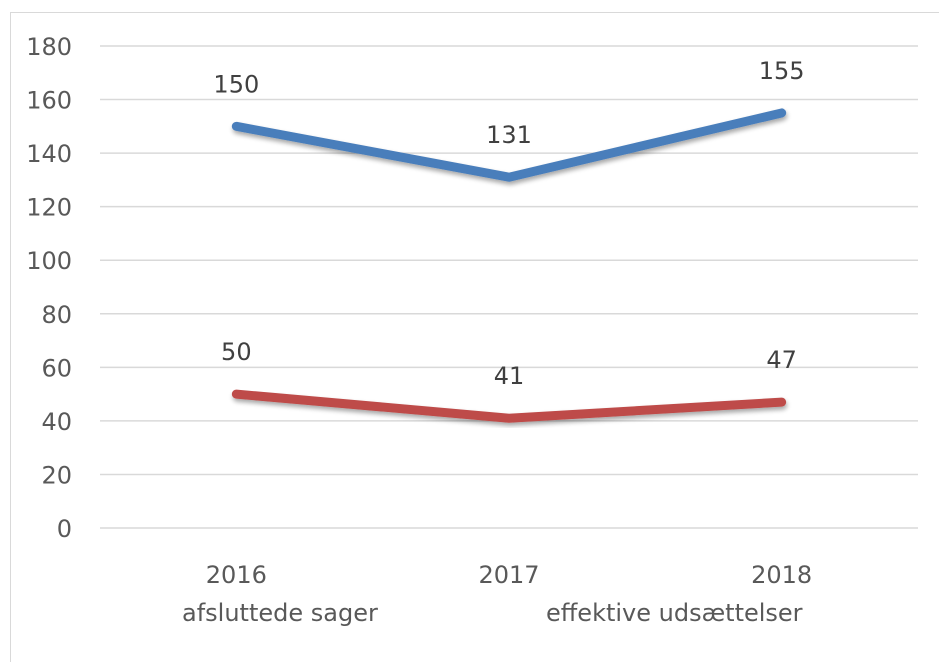  What do you see at coordinates (64, 529) in the screenshot?
I see `y-tick-label: 0` at bounding box center [64, 529].